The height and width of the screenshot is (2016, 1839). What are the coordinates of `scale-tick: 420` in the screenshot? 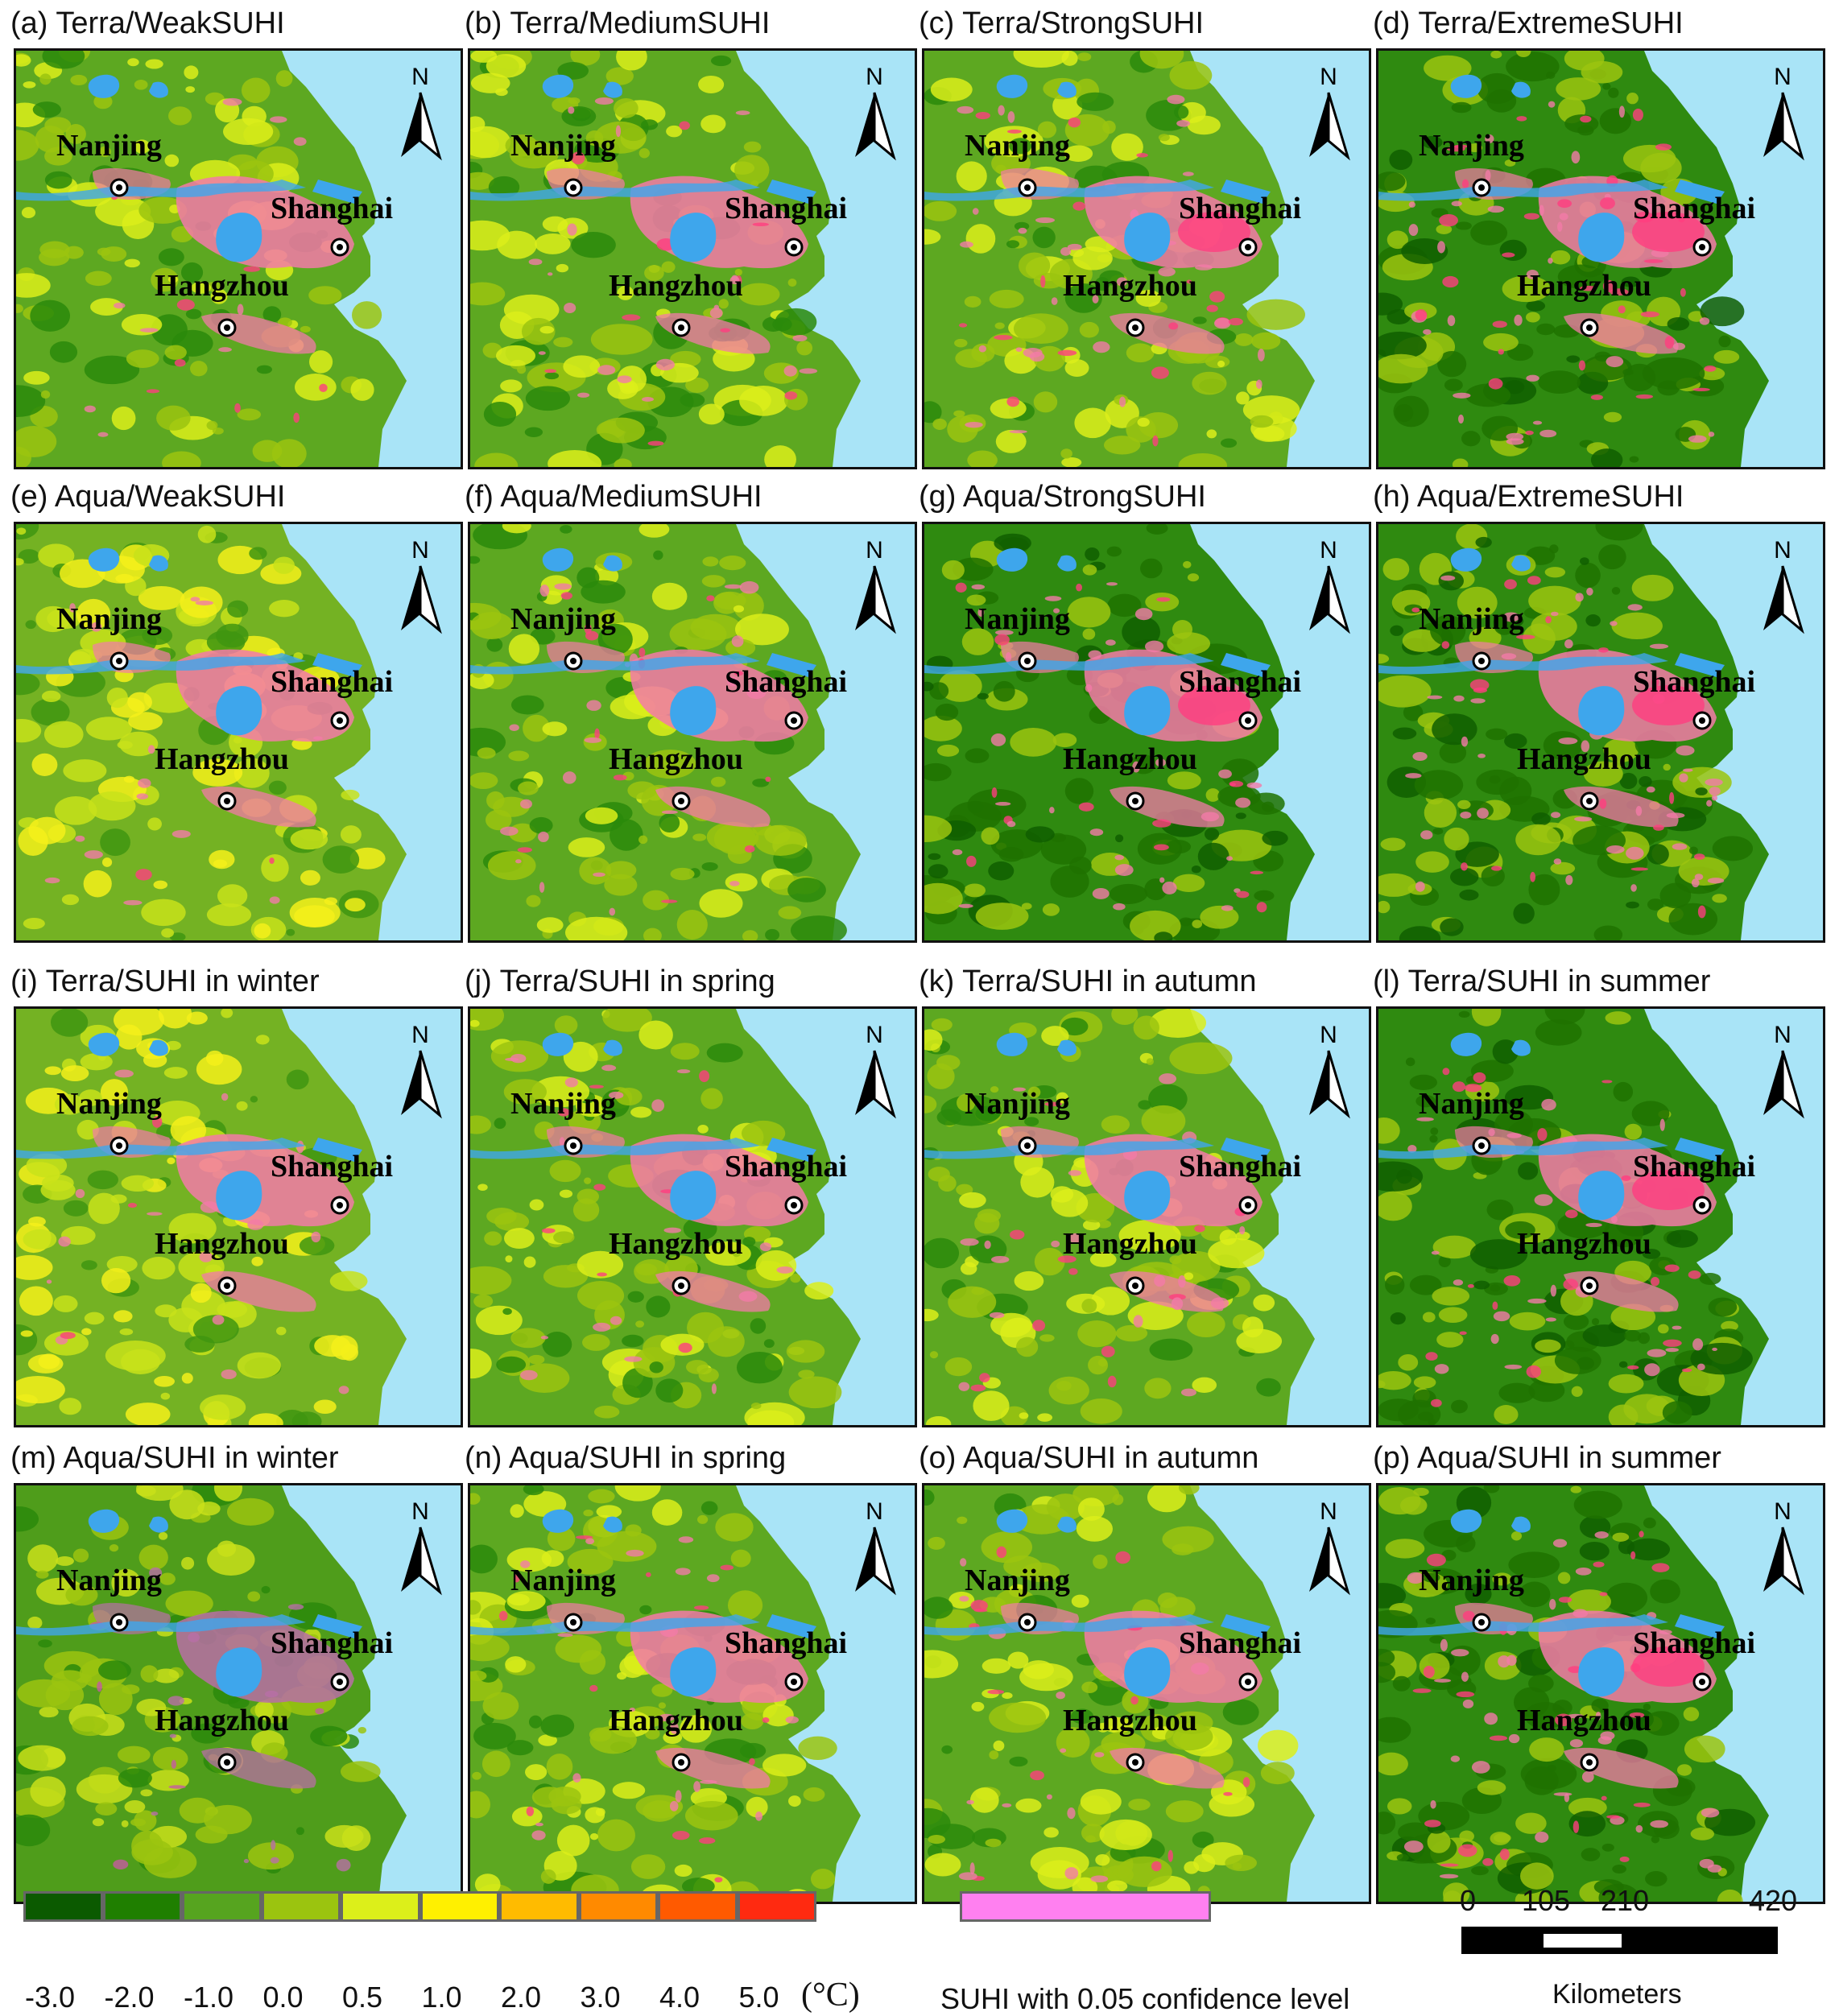 It's located at (1773, 1900).